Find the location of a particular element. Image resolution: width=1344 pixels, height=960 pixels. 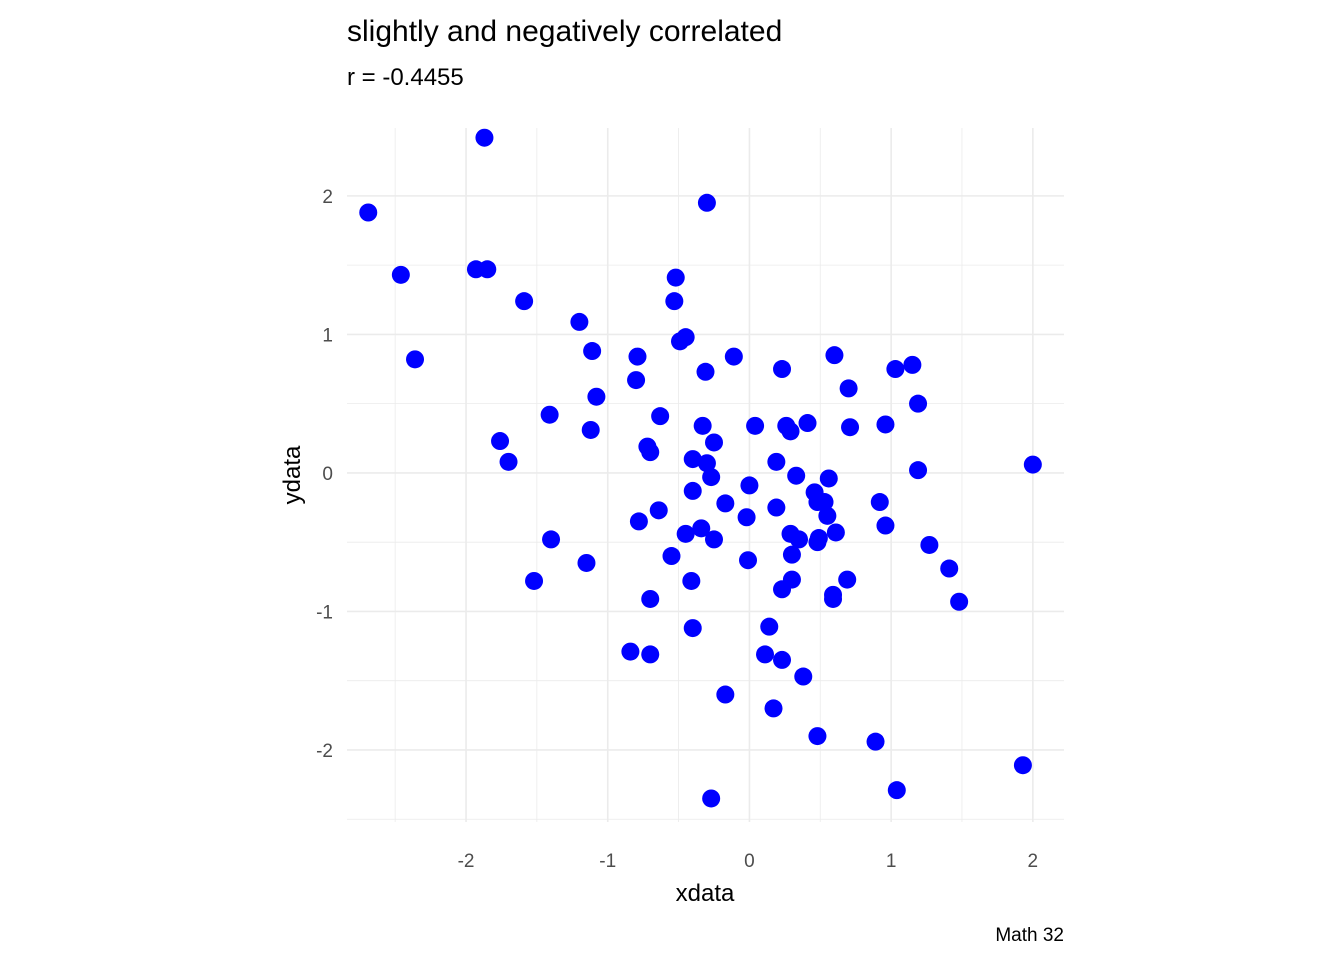

y-tick-label: 2 is located at coordinates (327, 197).